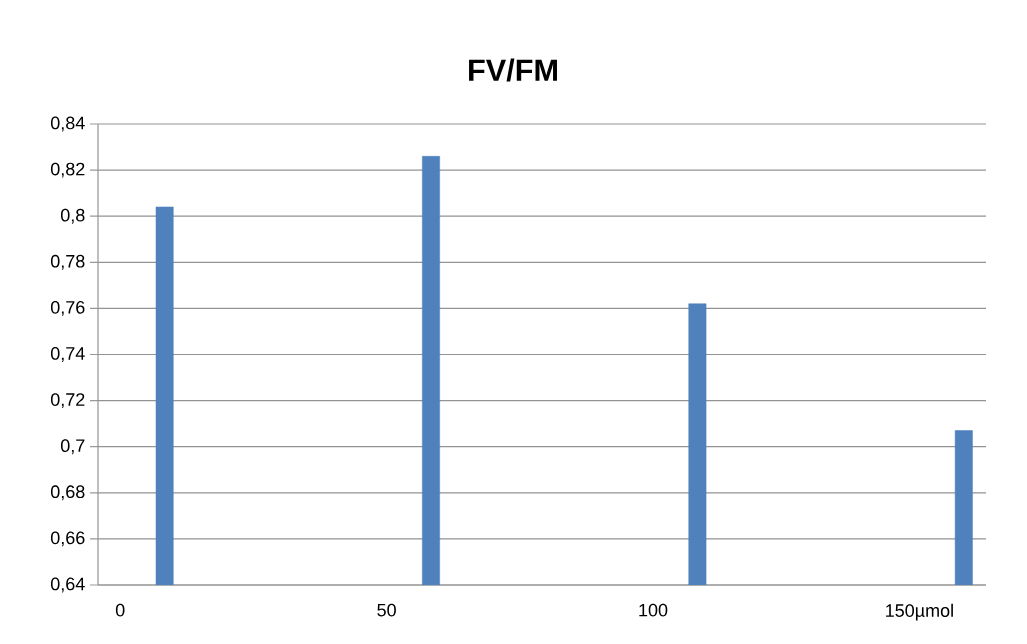 This screenshot has width=1027, height=644. What do you see at coordinates (67, 354) in the screenshot?
I see `y-tick-label: 0,74` at bounding box center [67, 354].